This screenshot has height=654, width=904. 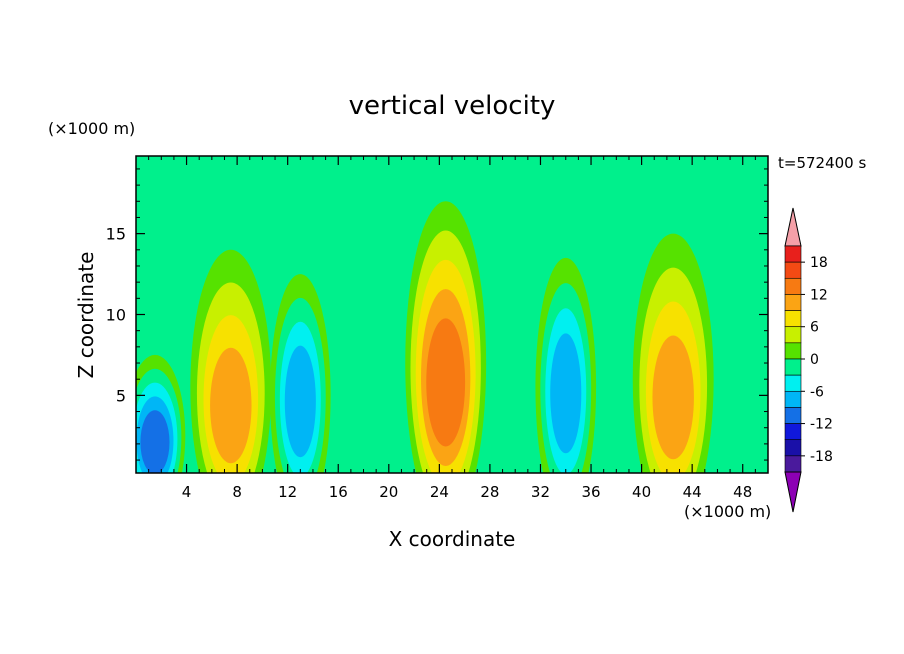 I want to click on colorbar-bottom-arrow, so click(x=793, y=492).